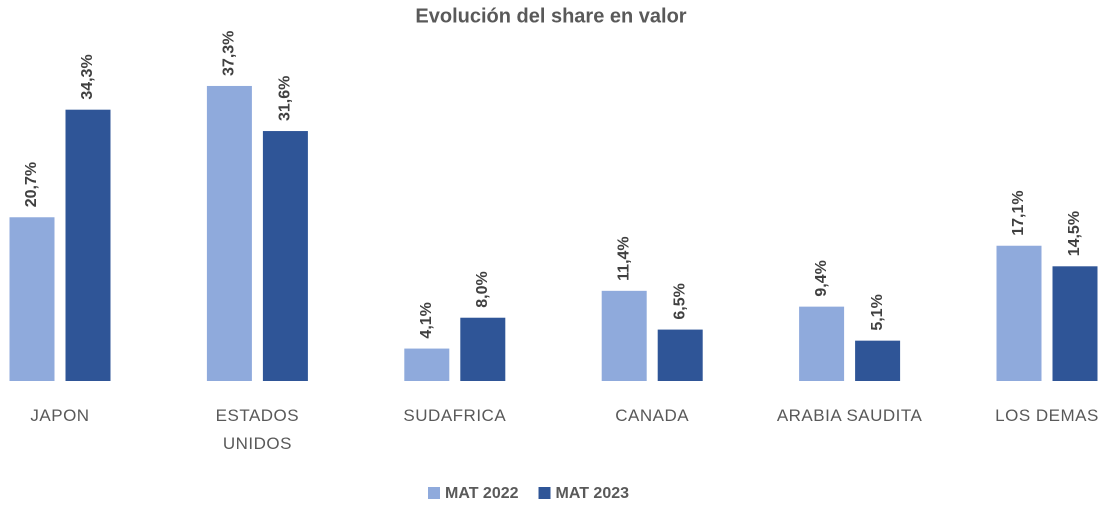 Image resolution: width=1112 pixels, height=507 pixels. What do you see at coordinates (1074, 233) in the screenshot?
I see `data-label: 14,5%` at bounding box center [1074, 233].